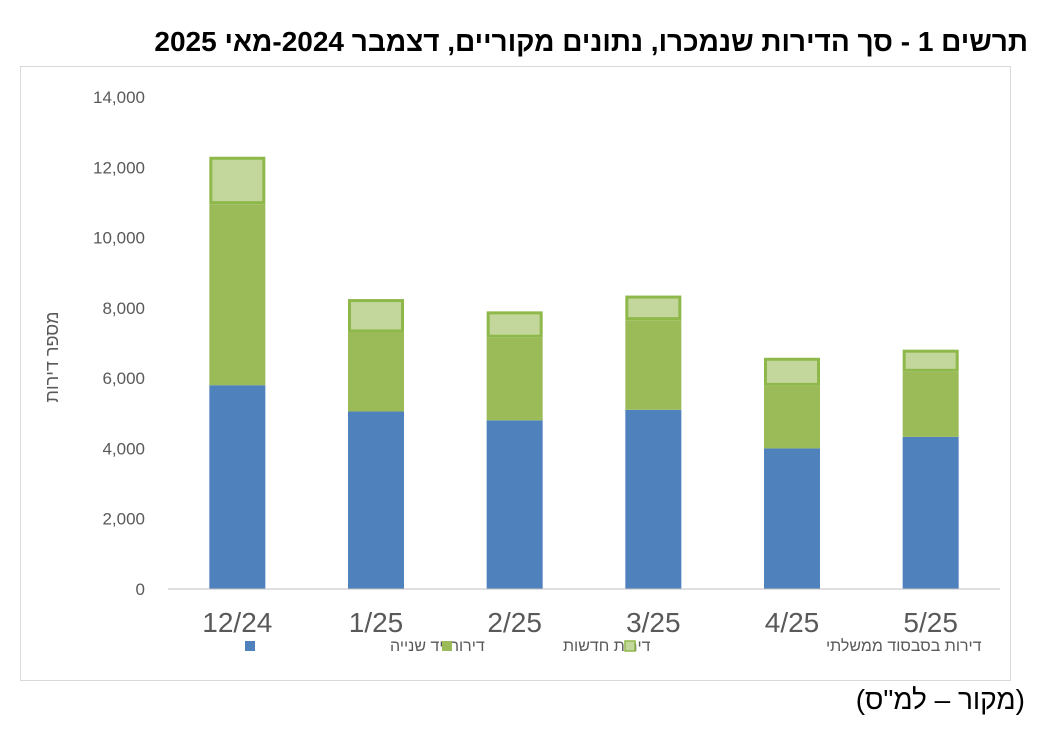  I want to click on y-tick-label: 14,000, so click(119, 97).